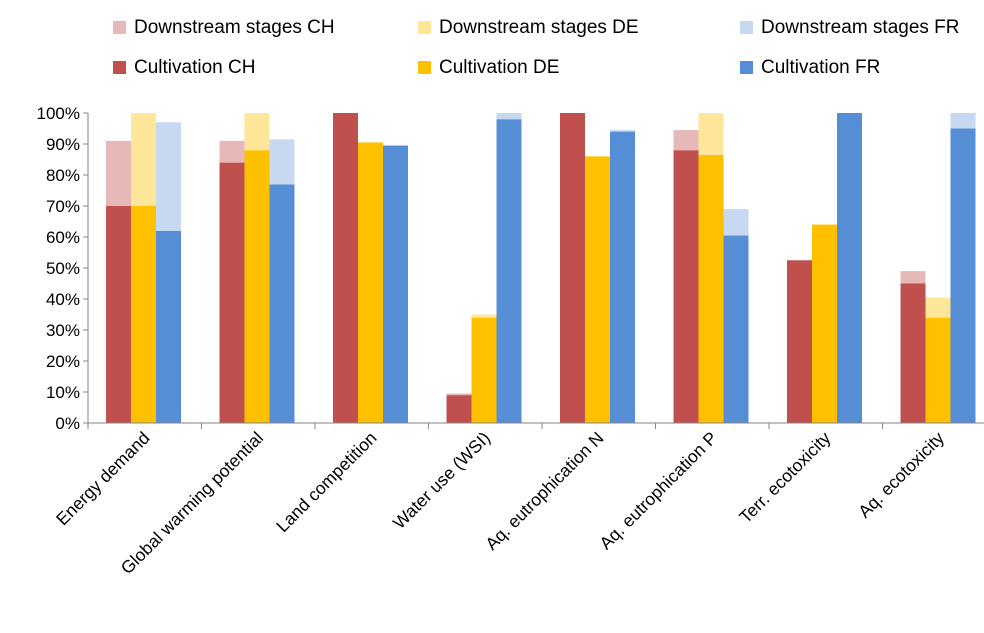  Describe the element at coordinates (424, 67) in the screenshot. I see `legend-swatch-cultivation-de` at that location.